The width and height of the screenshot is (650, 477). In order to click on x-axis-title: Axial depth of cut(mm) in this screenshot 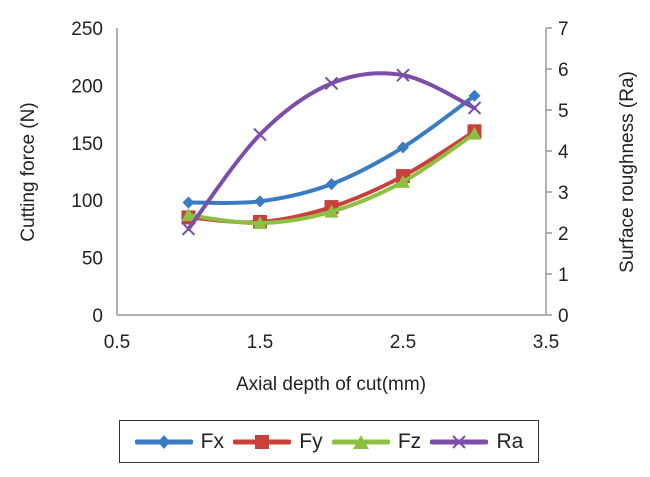, I will do `click(331, 384)`.